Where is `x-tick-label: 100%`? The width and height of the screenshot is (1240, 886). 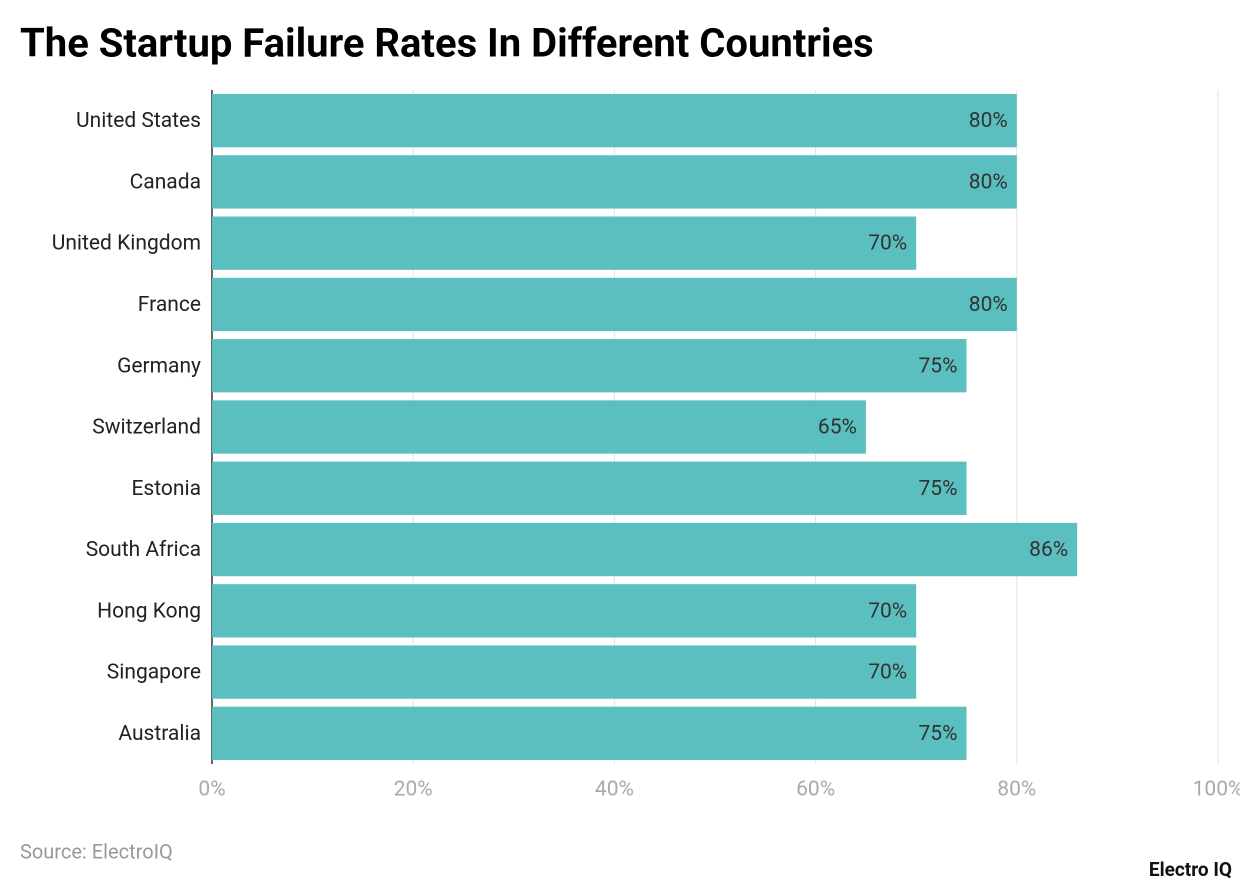 x-tick-label: 100% is located at coordinates (1216, 790).